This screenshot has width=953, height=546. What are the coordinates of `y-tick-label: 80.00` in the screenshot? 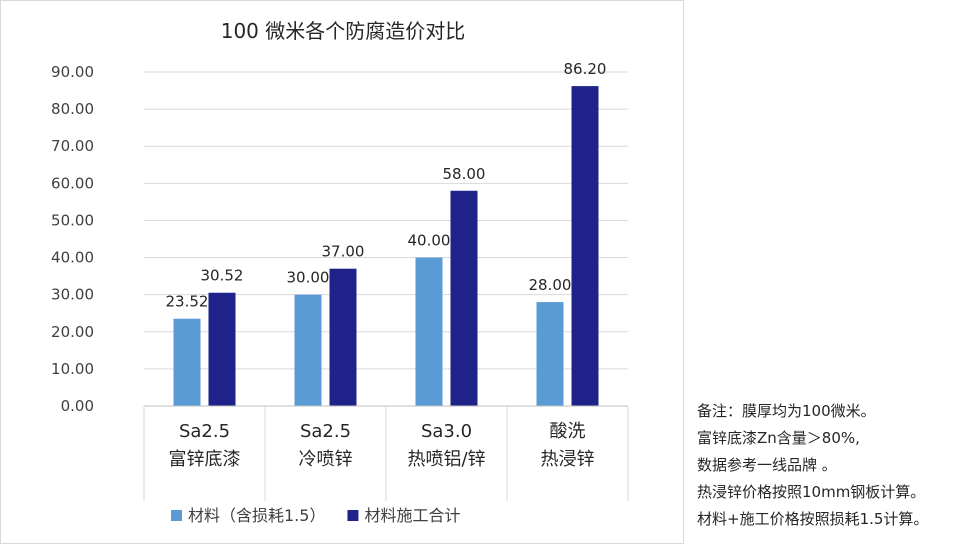 It's located at (72, 109).